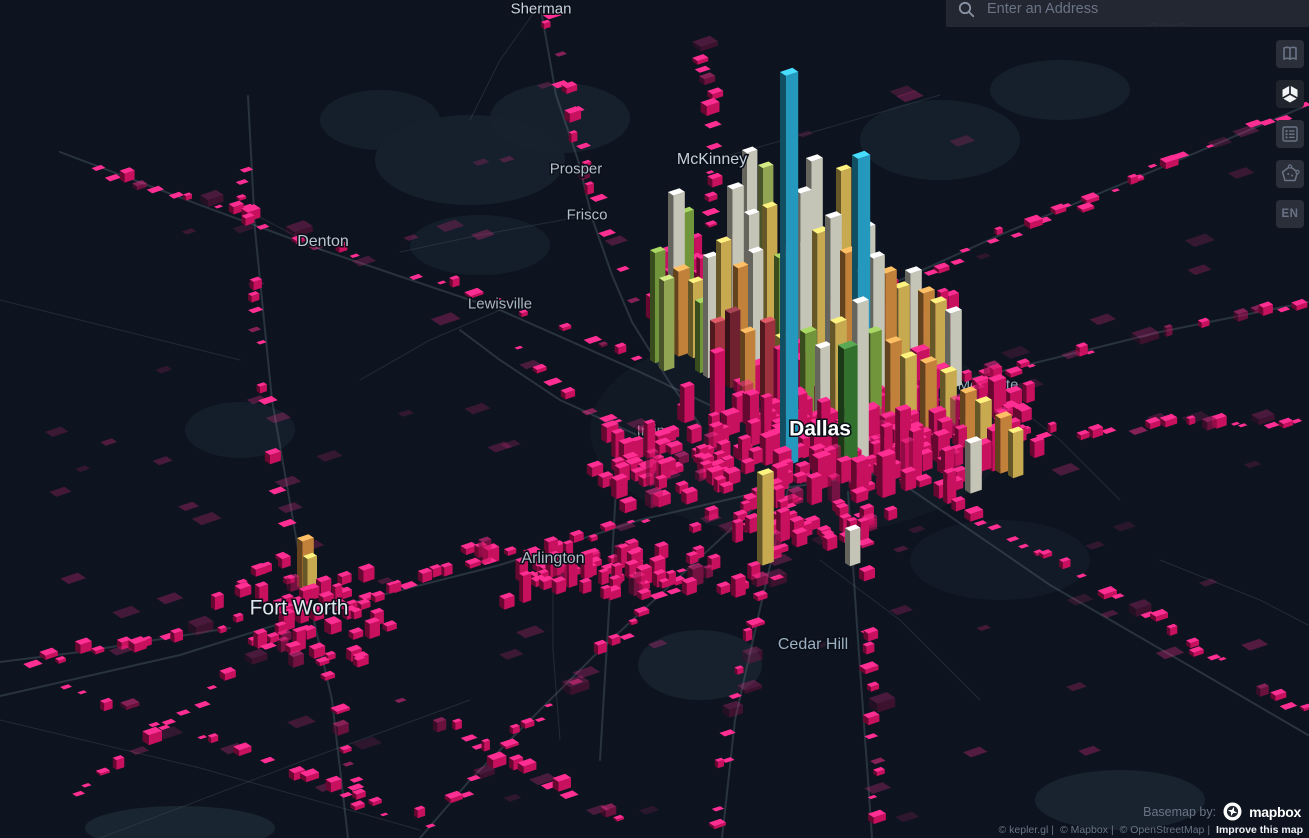 This screenshot has height=838, width=1309. I want to click on search-icon, so click(966, 9).